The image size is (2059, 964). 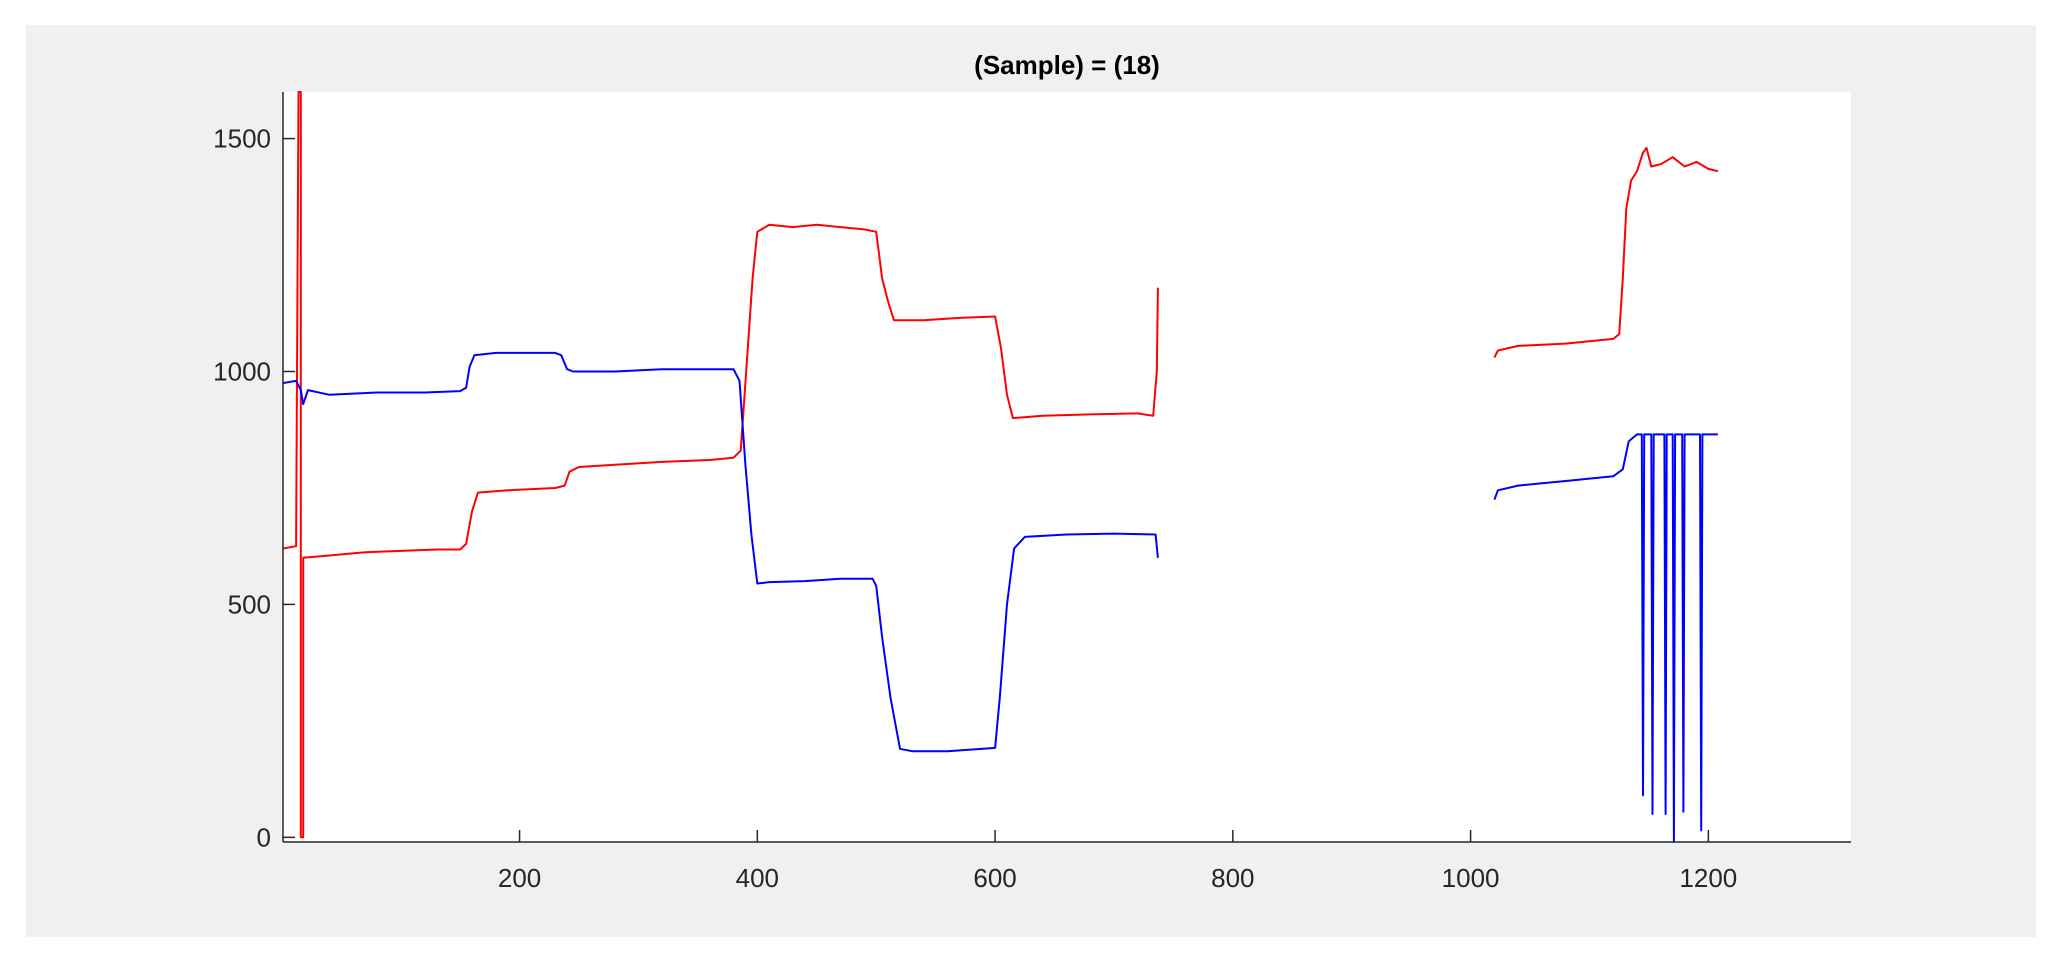 I want to click on x-tick-label-1200: 1200, so click(x=1708, y=878).